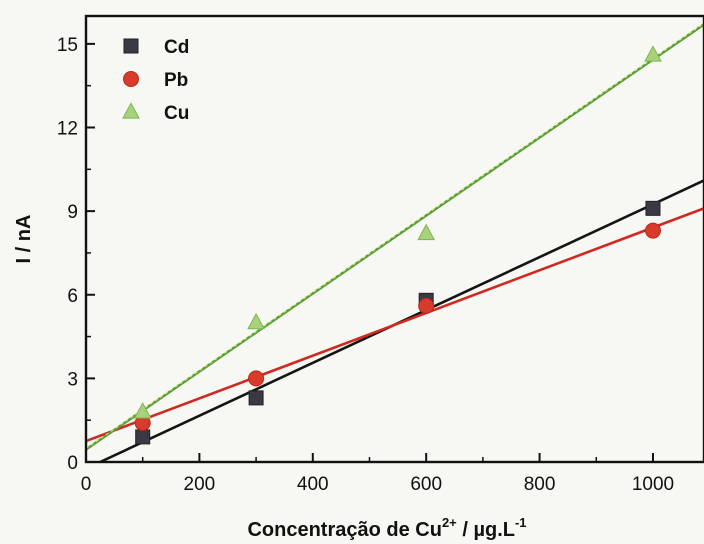 Image resolution: width=704 pixels, height=544 pixels. Describe the element at coordinates (67, 45) in the screenshot. I see `y-tick-label-15: 15` at that location.